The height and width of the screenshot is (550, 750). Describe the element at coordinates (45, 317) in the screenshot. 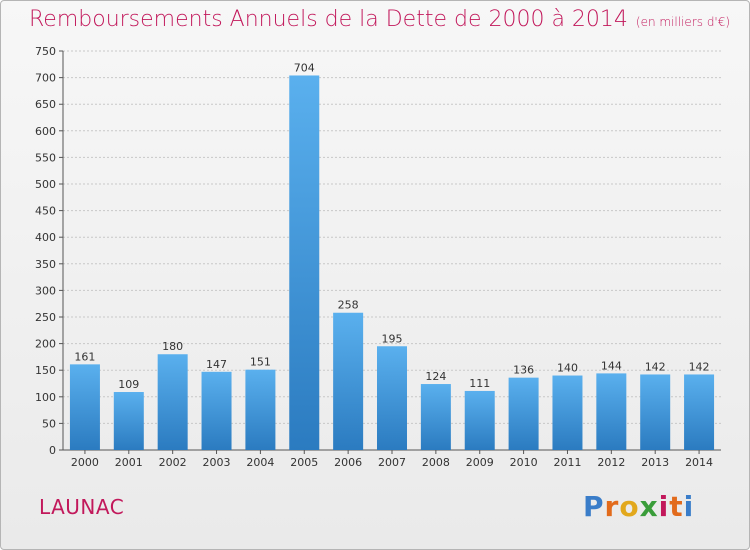

I see `y-tick-label: 250` at that location.